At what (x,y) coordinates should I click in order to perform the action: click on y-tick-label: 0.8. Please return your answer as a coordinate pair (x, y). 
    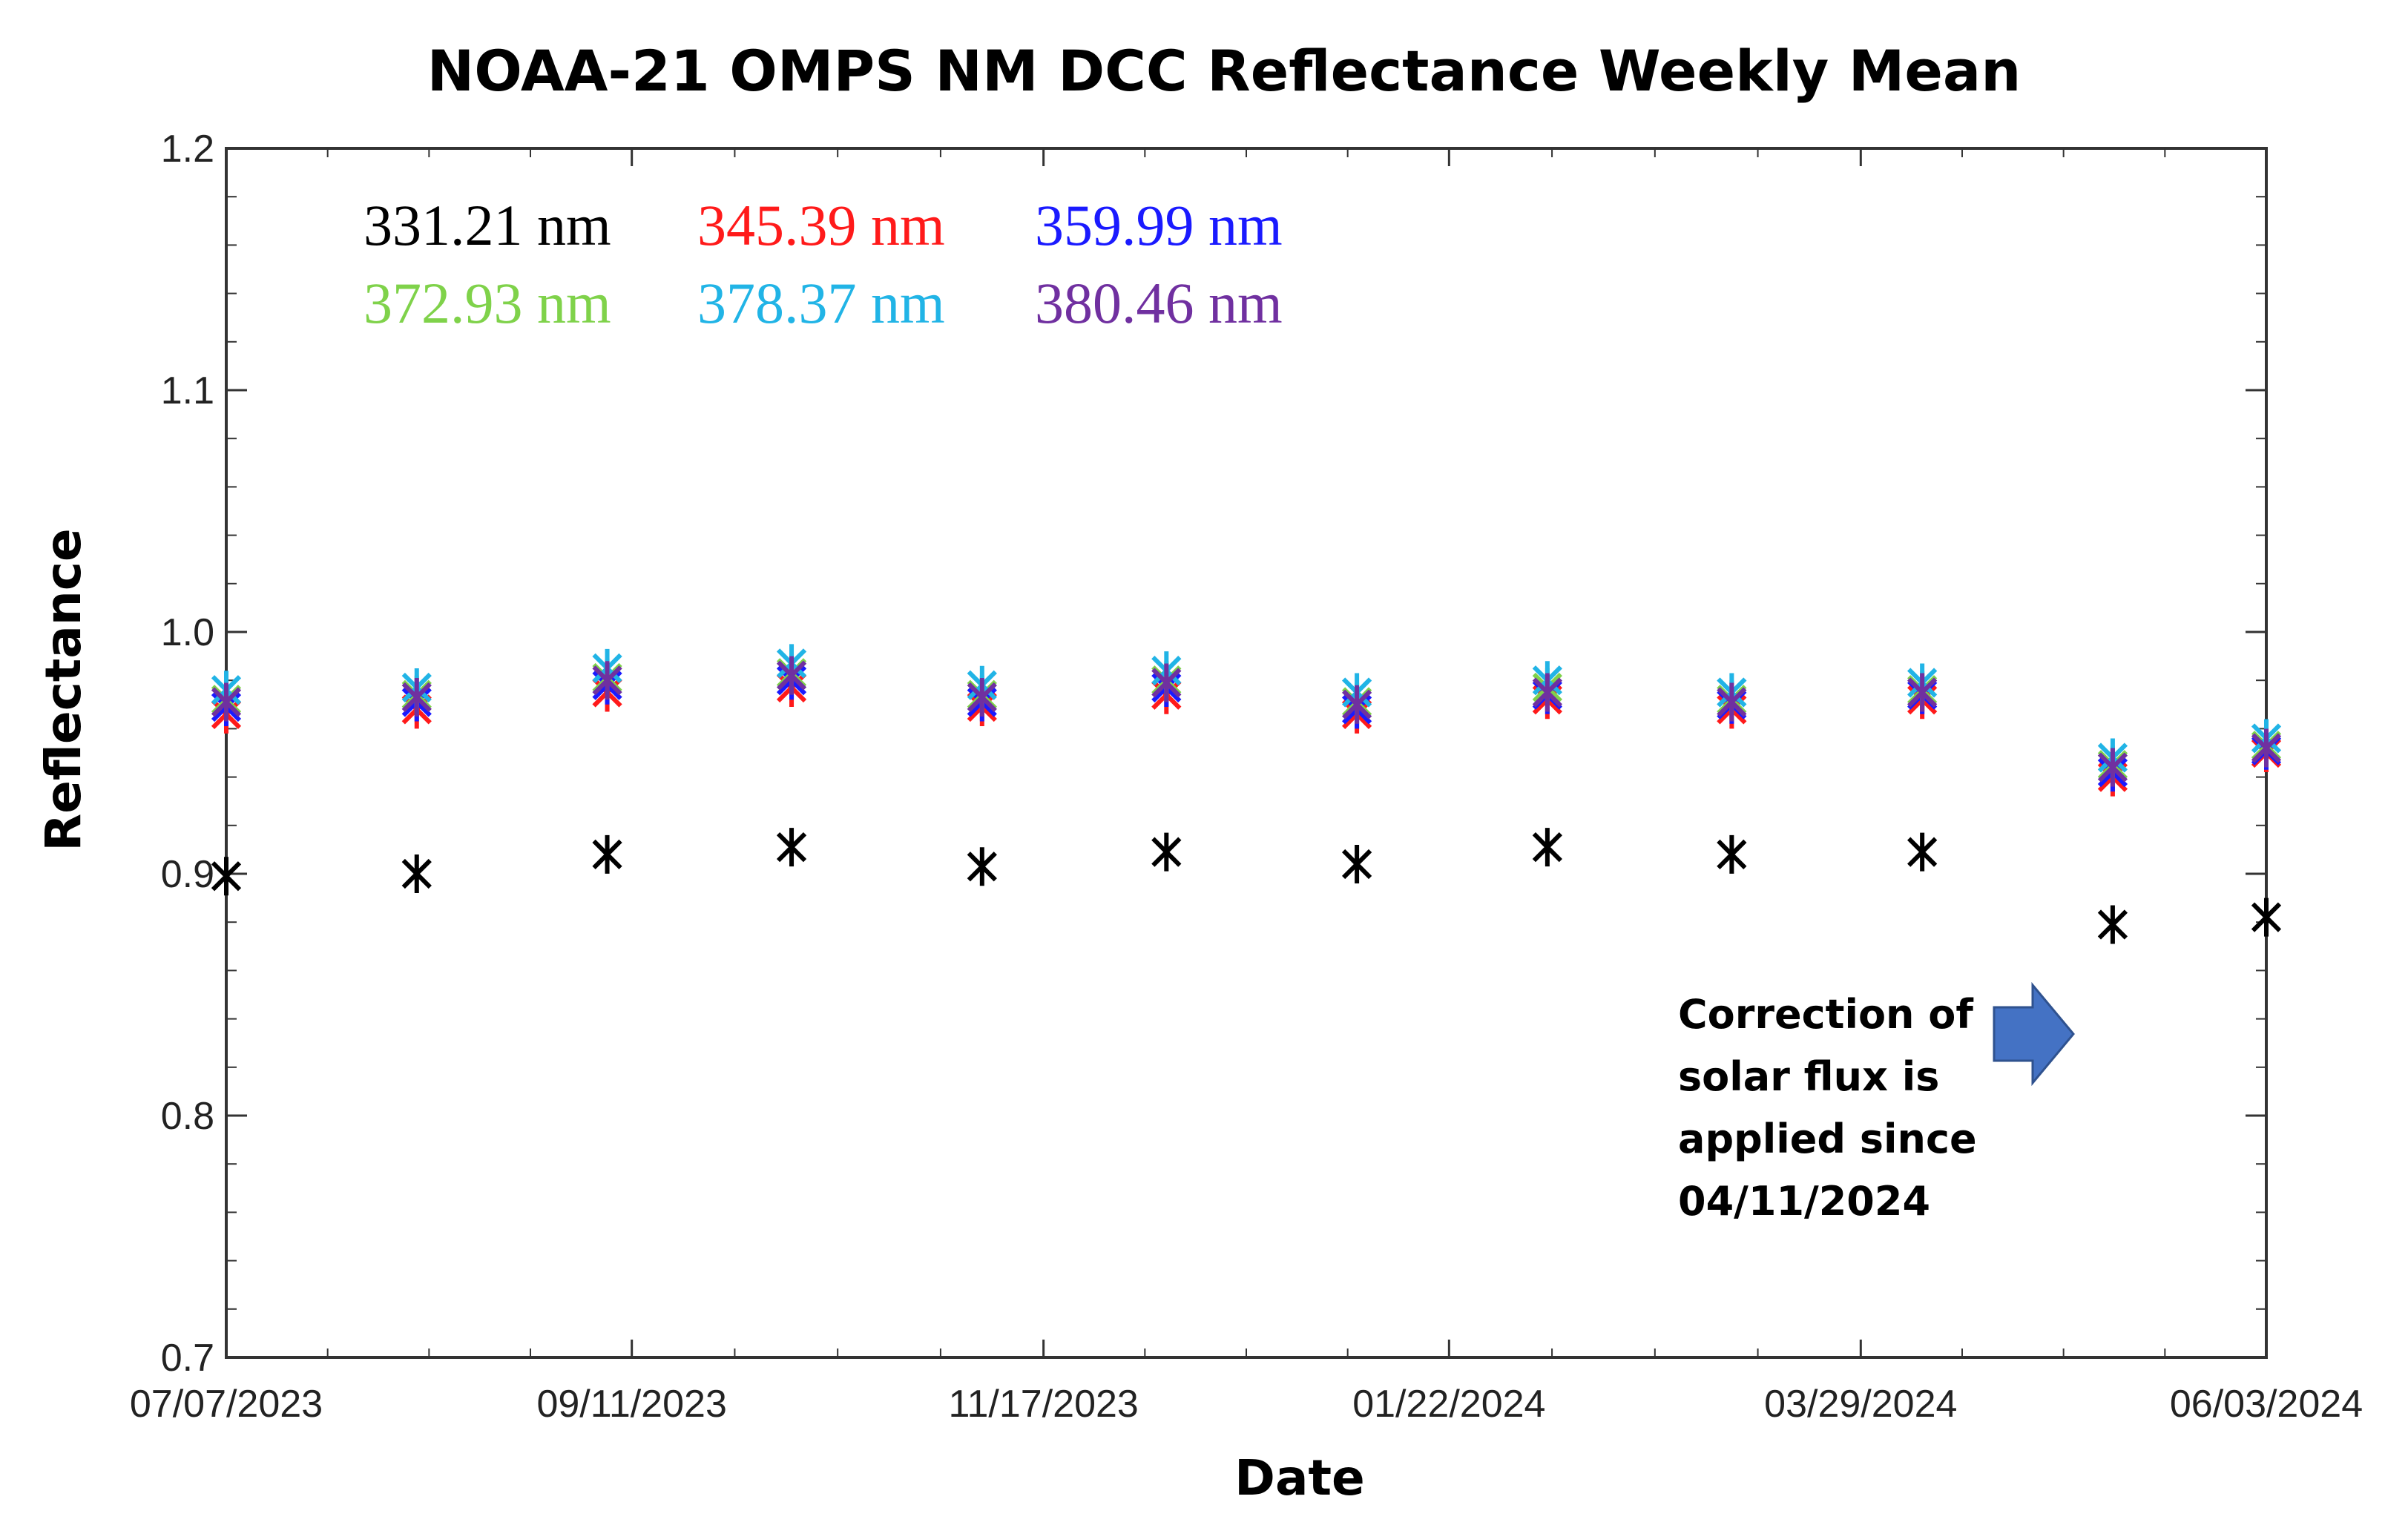
    Looking at the image, I should click on (187, 1116).